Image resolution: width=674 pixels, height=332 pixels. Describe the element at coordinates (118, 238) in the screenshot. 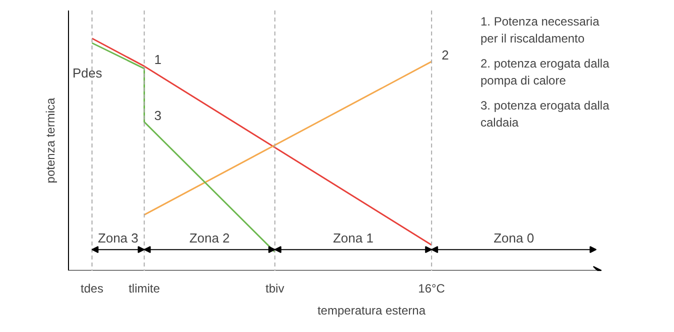

I see `annotation: Zona 3` at that location.